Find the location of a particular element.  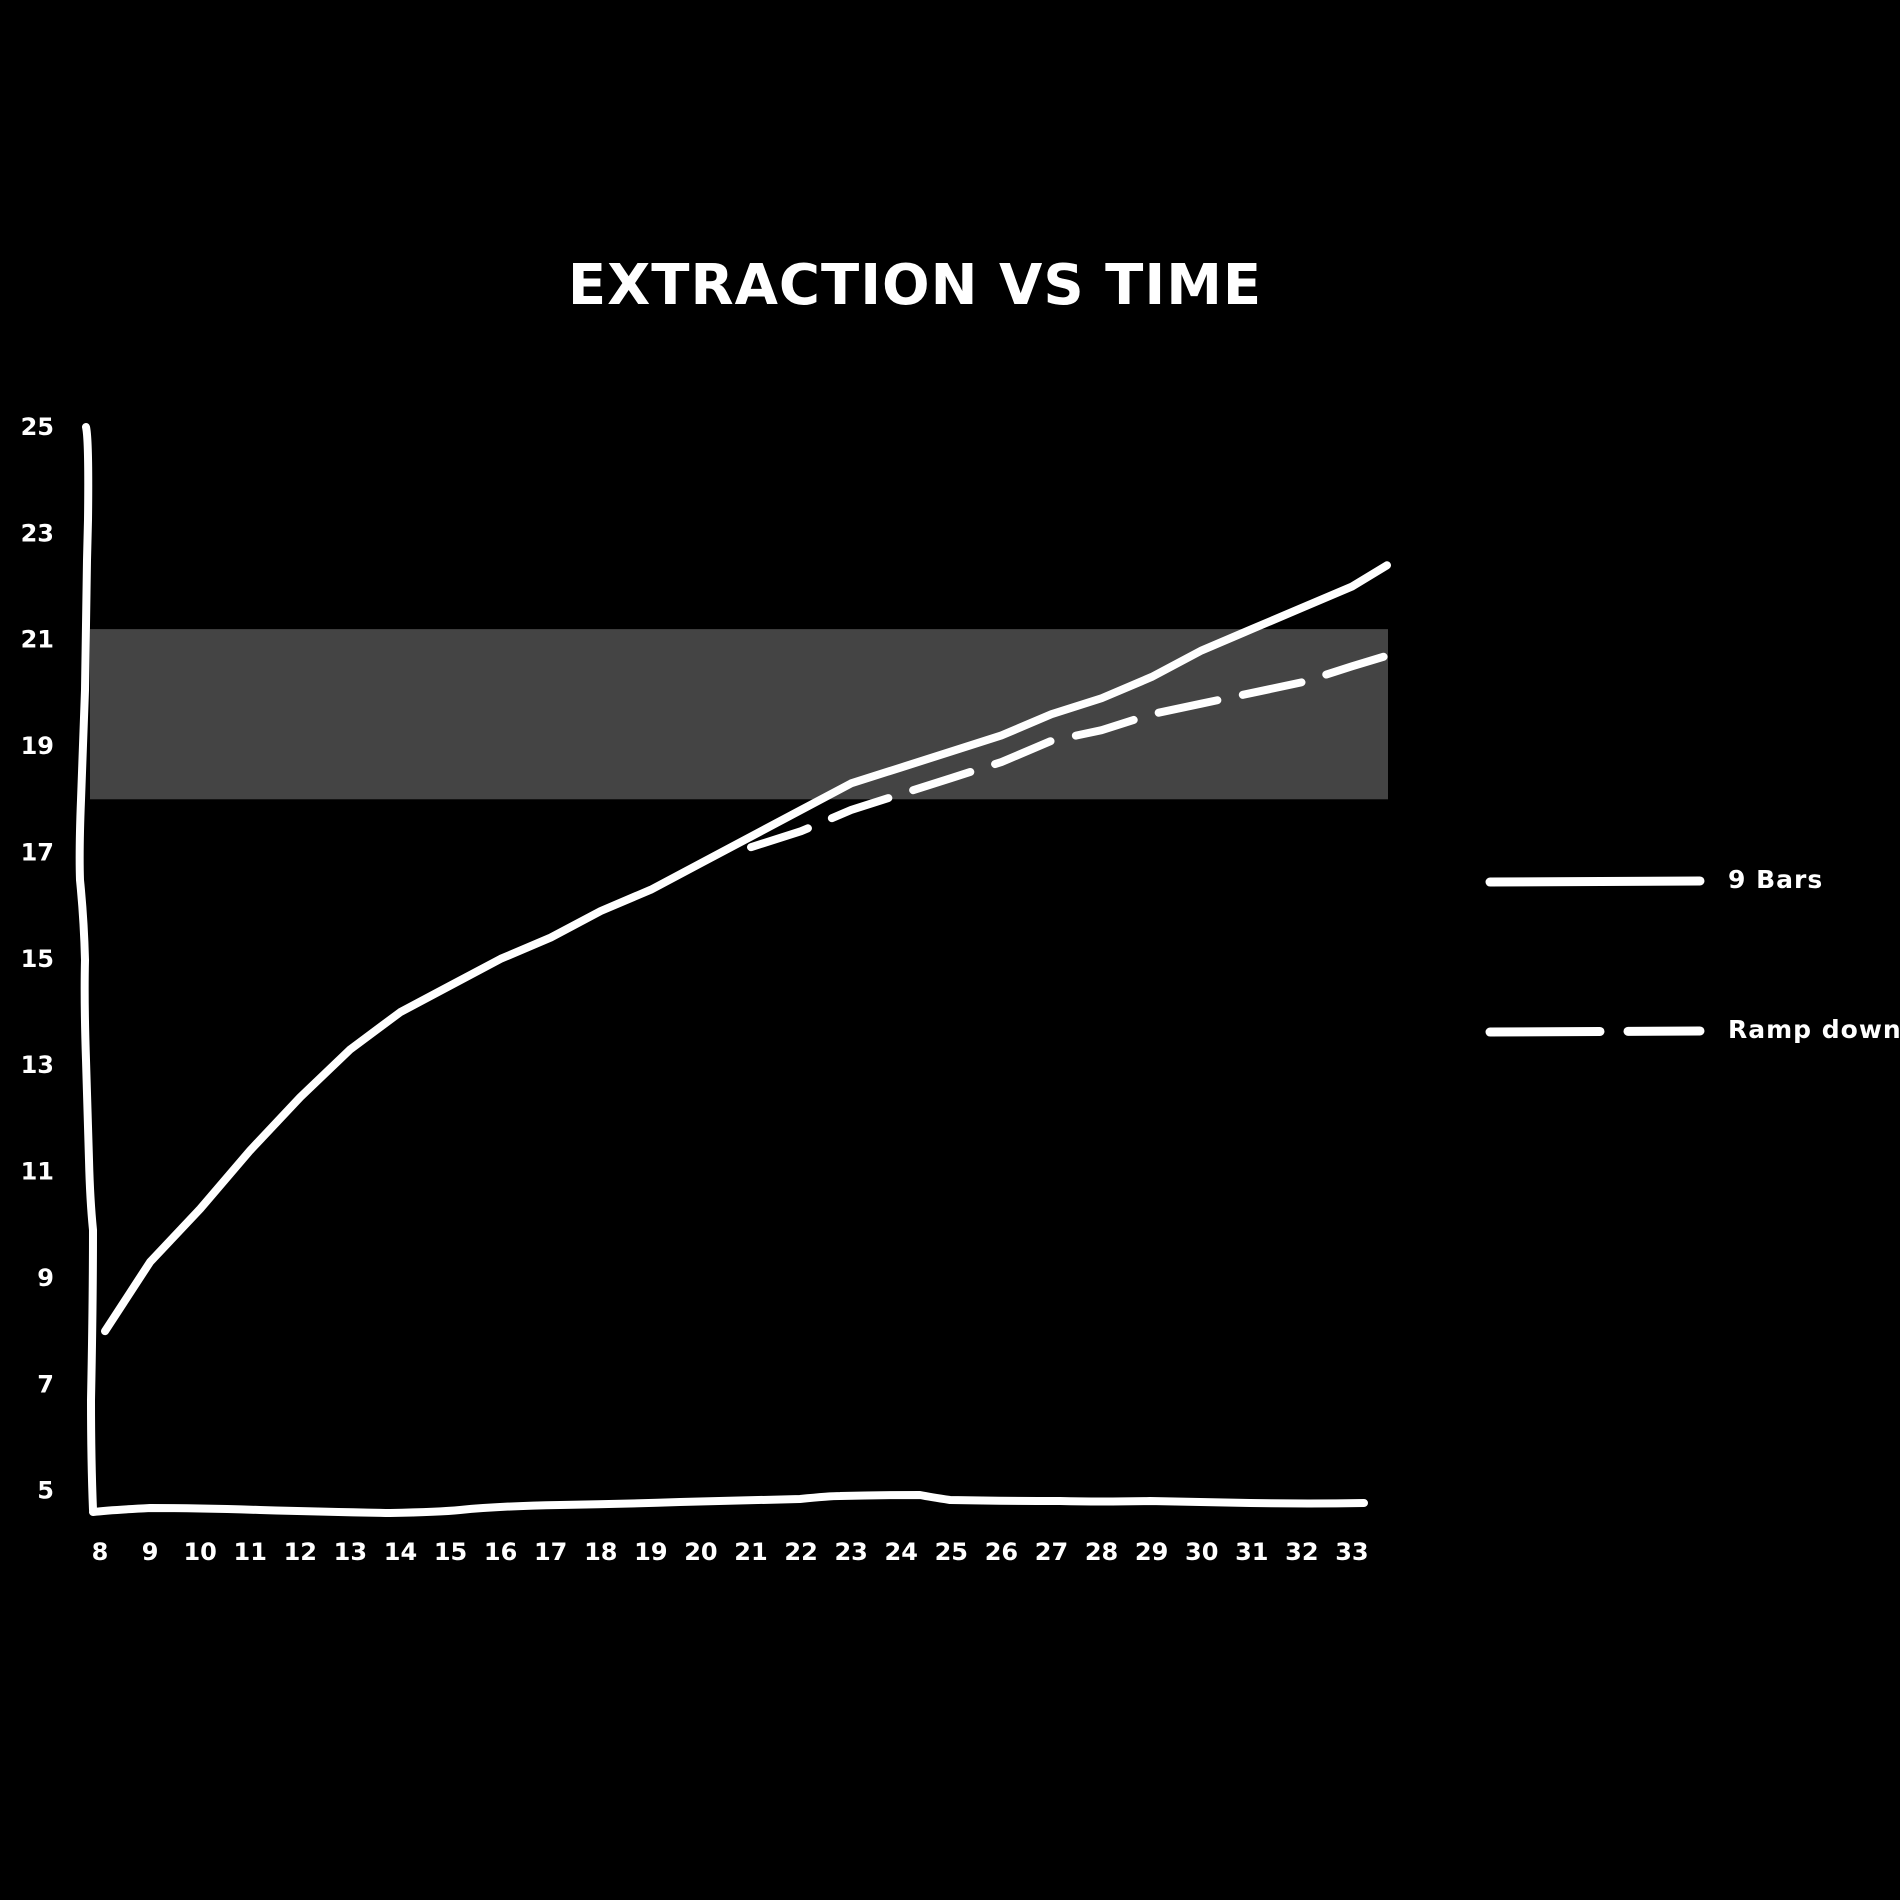

x-tick-label: 13 is located at coordinates (350, 1552).